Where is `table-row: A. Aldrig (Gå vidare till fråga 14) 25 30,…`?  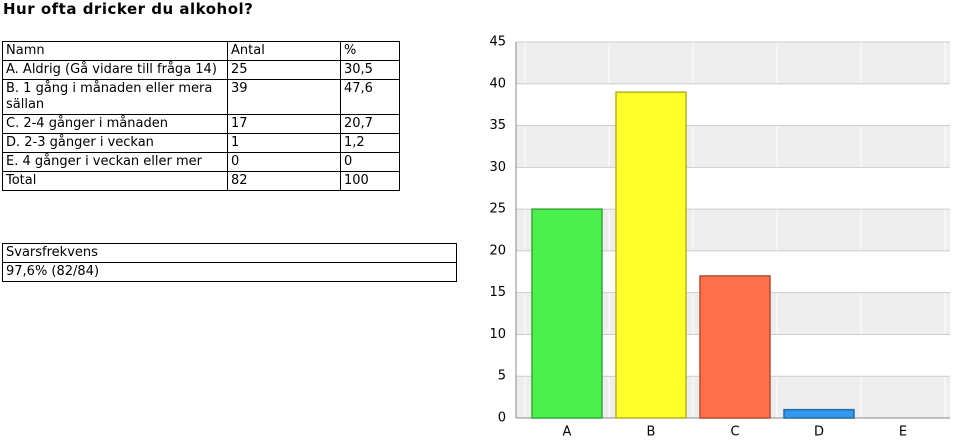
table-row: A. Aldrig (Gå vidare till fråga 14) 25 30,… is located at coordinates (201, 70).